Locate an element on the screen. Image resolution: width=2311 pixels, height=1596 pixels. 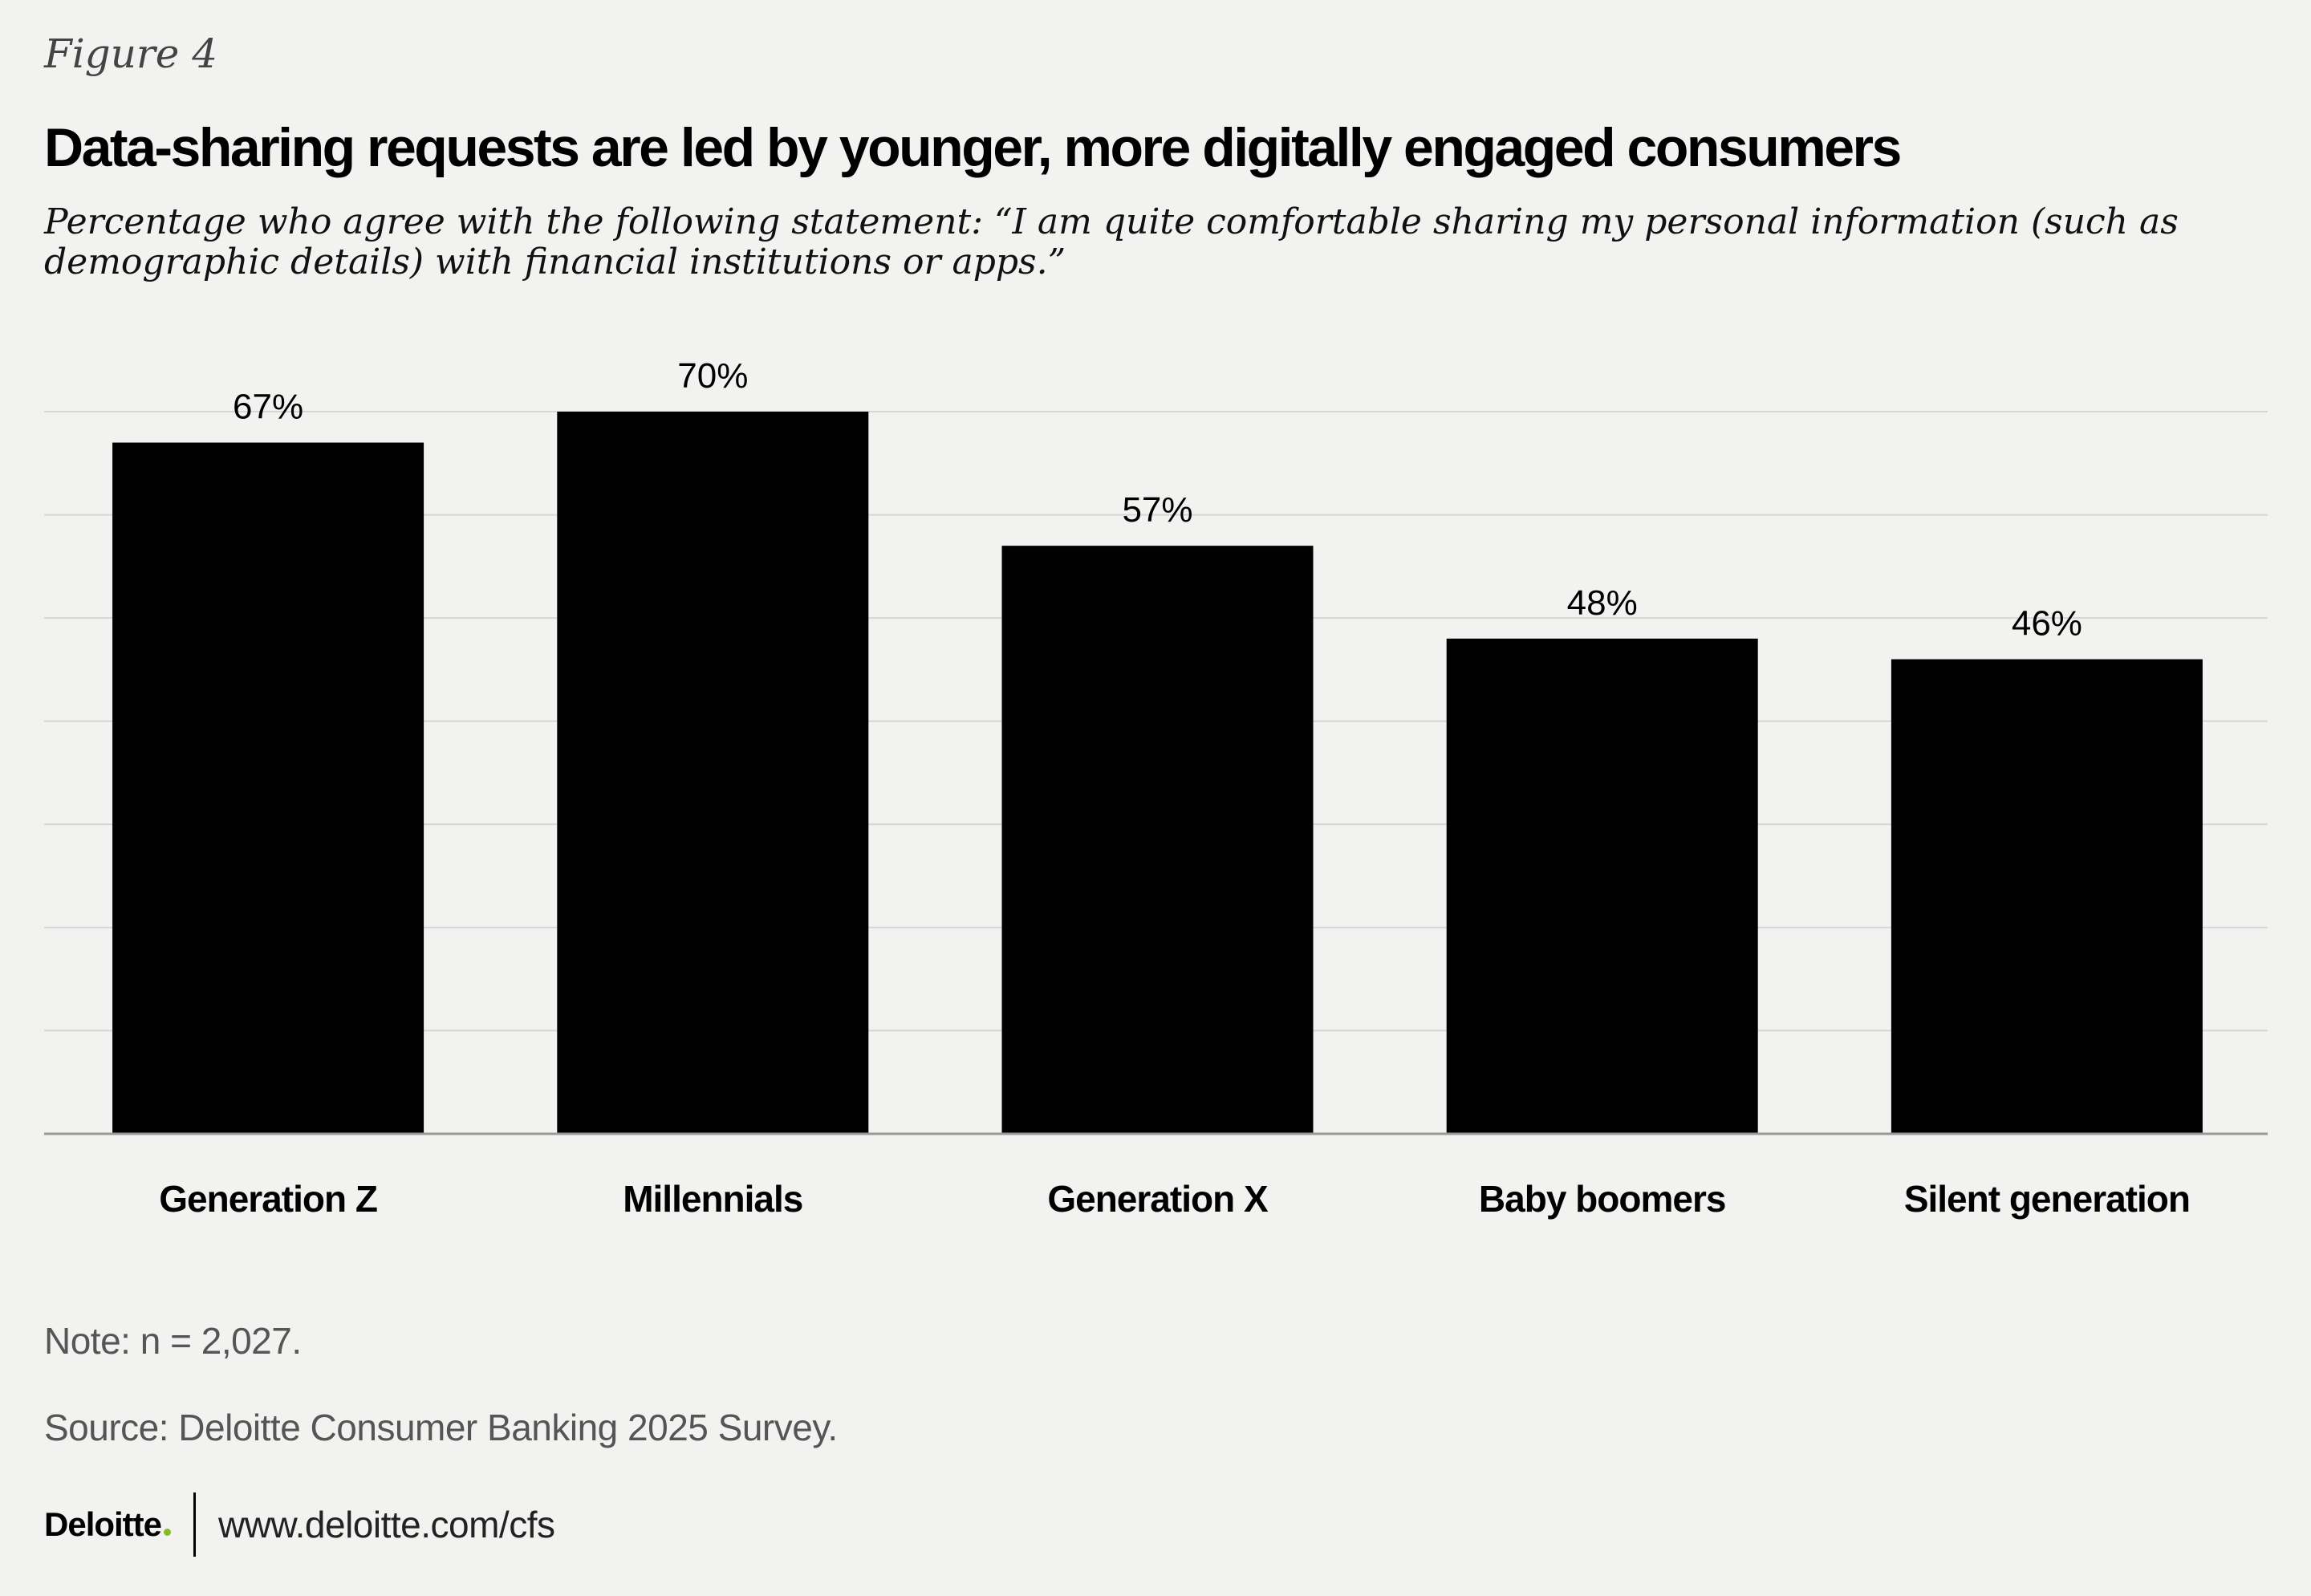
data-label: 57% is located at coordinates (1157, 510).